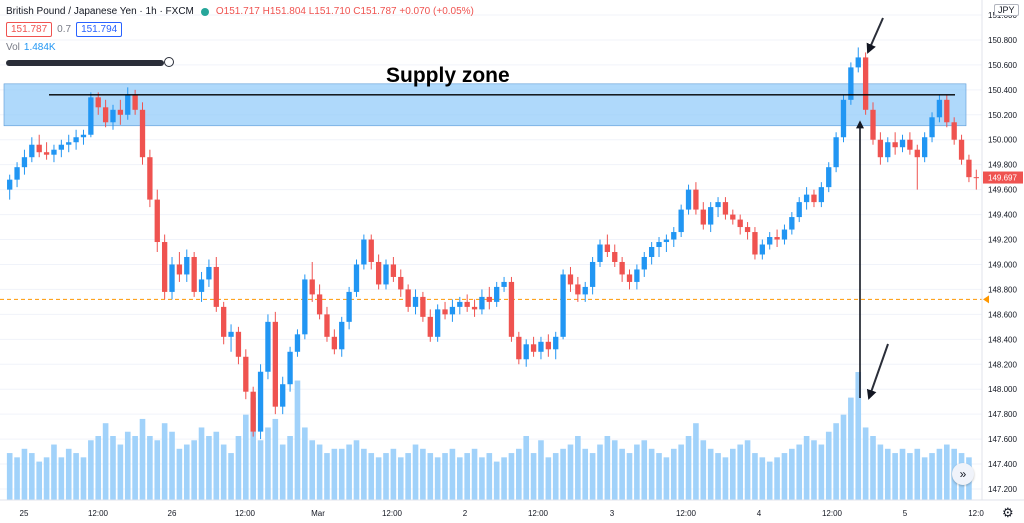  What do you see at coordinates (100, 11) in the screenshot?
I see `symbol-title: British Pound / Japanese Yen · 1h · FXCM` at bounding box center [100, 11].